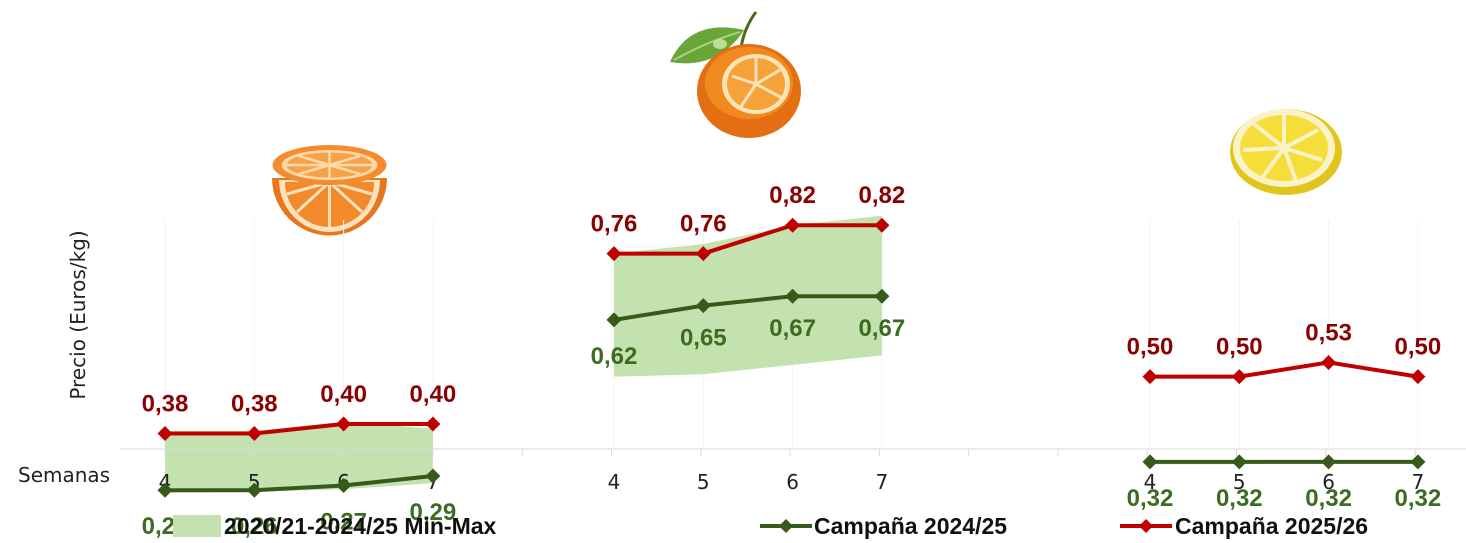 The image size is (1466, 543). Describe the element at coordinates (910, 526) in the screenshot. I see `legend-line1-label: Campaña 2024/25` at that location.